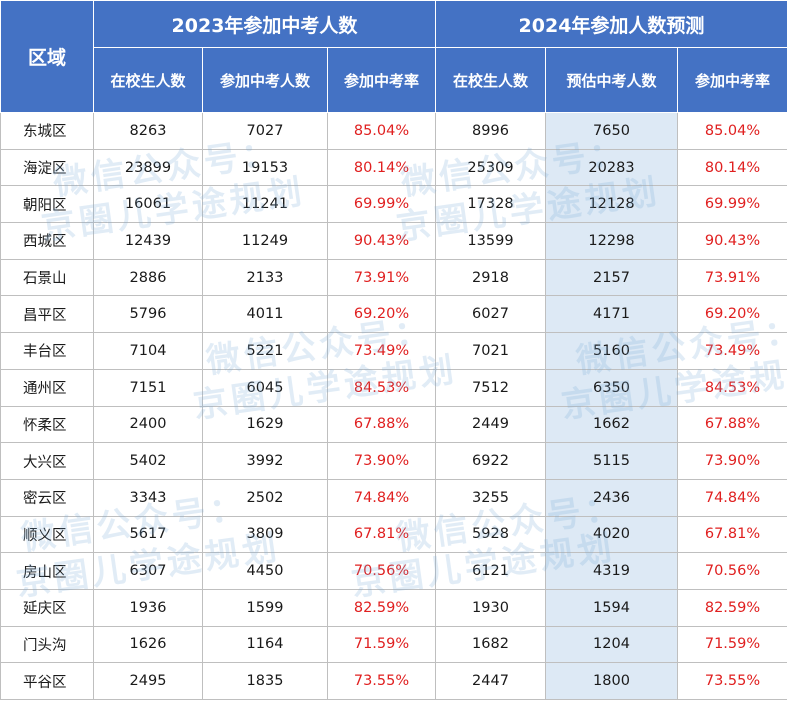  Describe the element at coordinates (381, 644) in the screenshot. I see `rate-2023-cell: 71.59%` at that location.